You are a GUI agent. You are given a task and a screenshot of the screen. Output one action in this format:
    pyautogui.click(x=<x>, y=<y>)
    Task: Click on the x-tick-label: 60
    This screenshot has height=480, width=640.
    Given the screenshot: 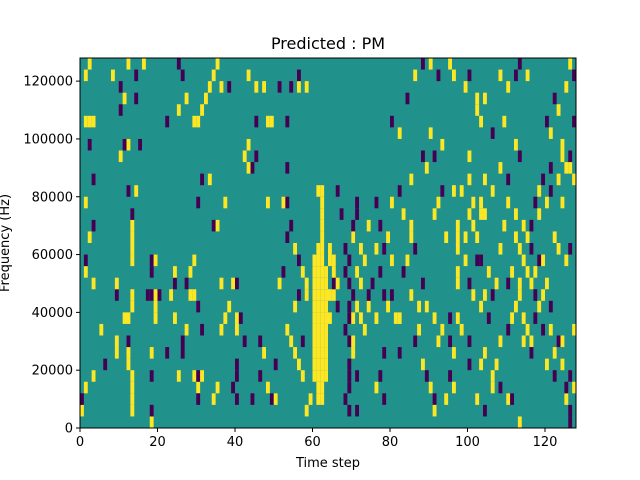 What is the action you would take?
    pyautogui.click(x=312, y=442)
    